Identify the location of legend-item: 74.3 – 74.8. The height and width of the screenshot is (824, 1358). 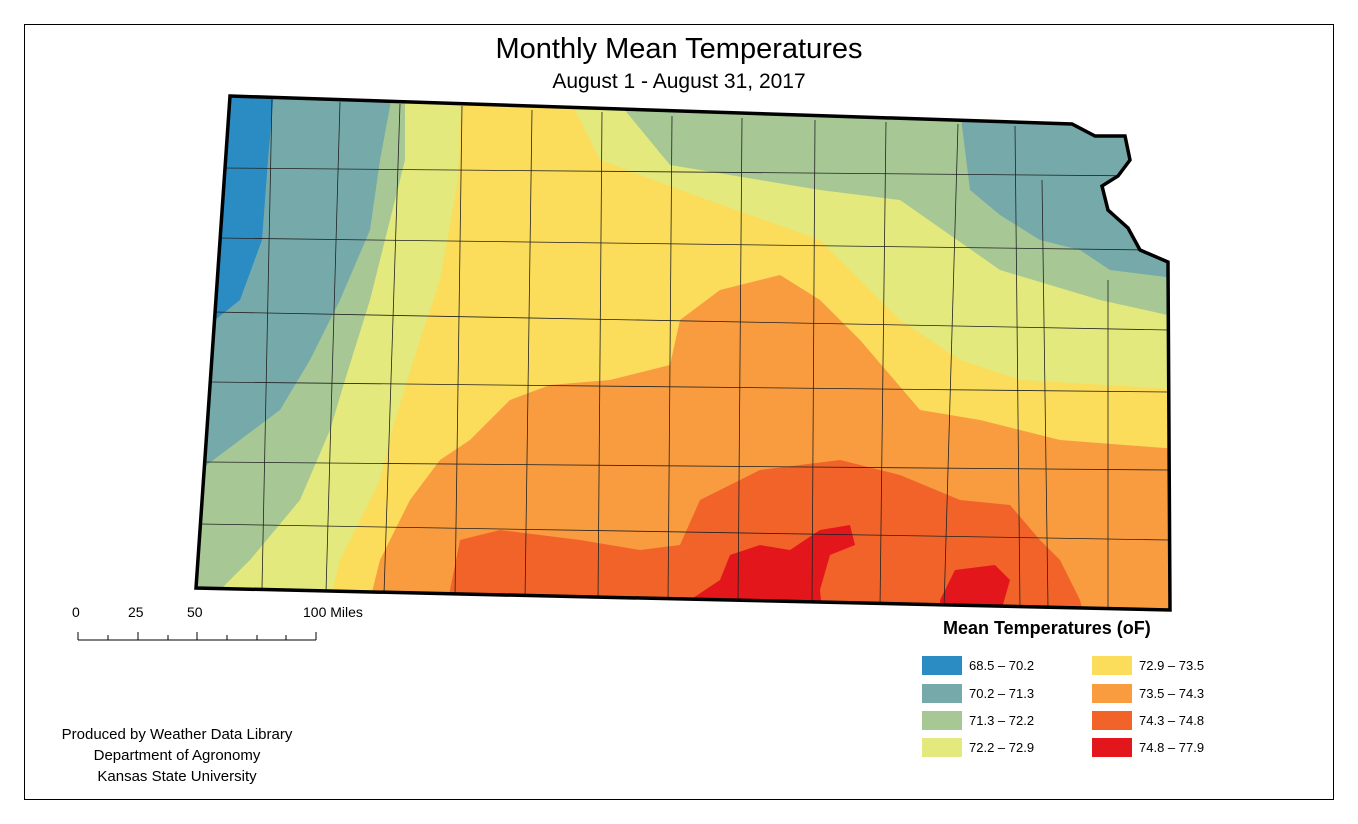
(1148, 720).